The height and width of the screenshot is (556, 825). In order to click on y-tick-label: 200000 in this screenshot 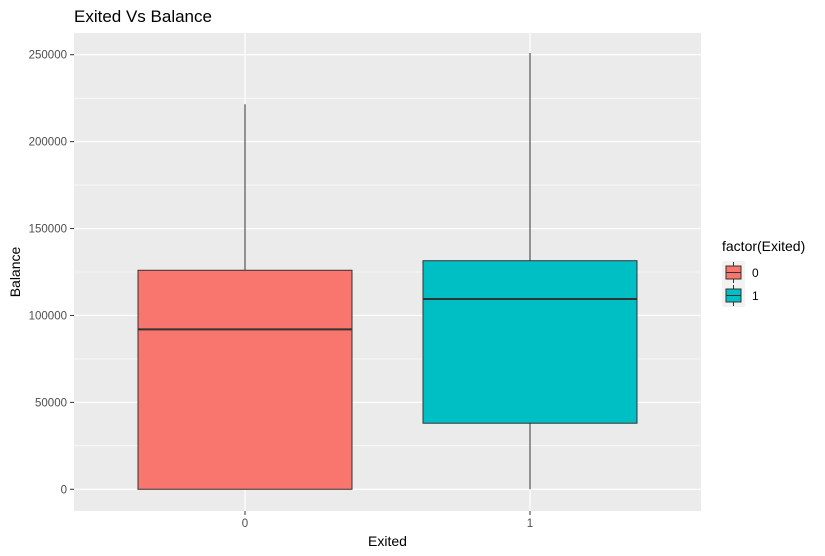, I will do `click(48, 143)`.